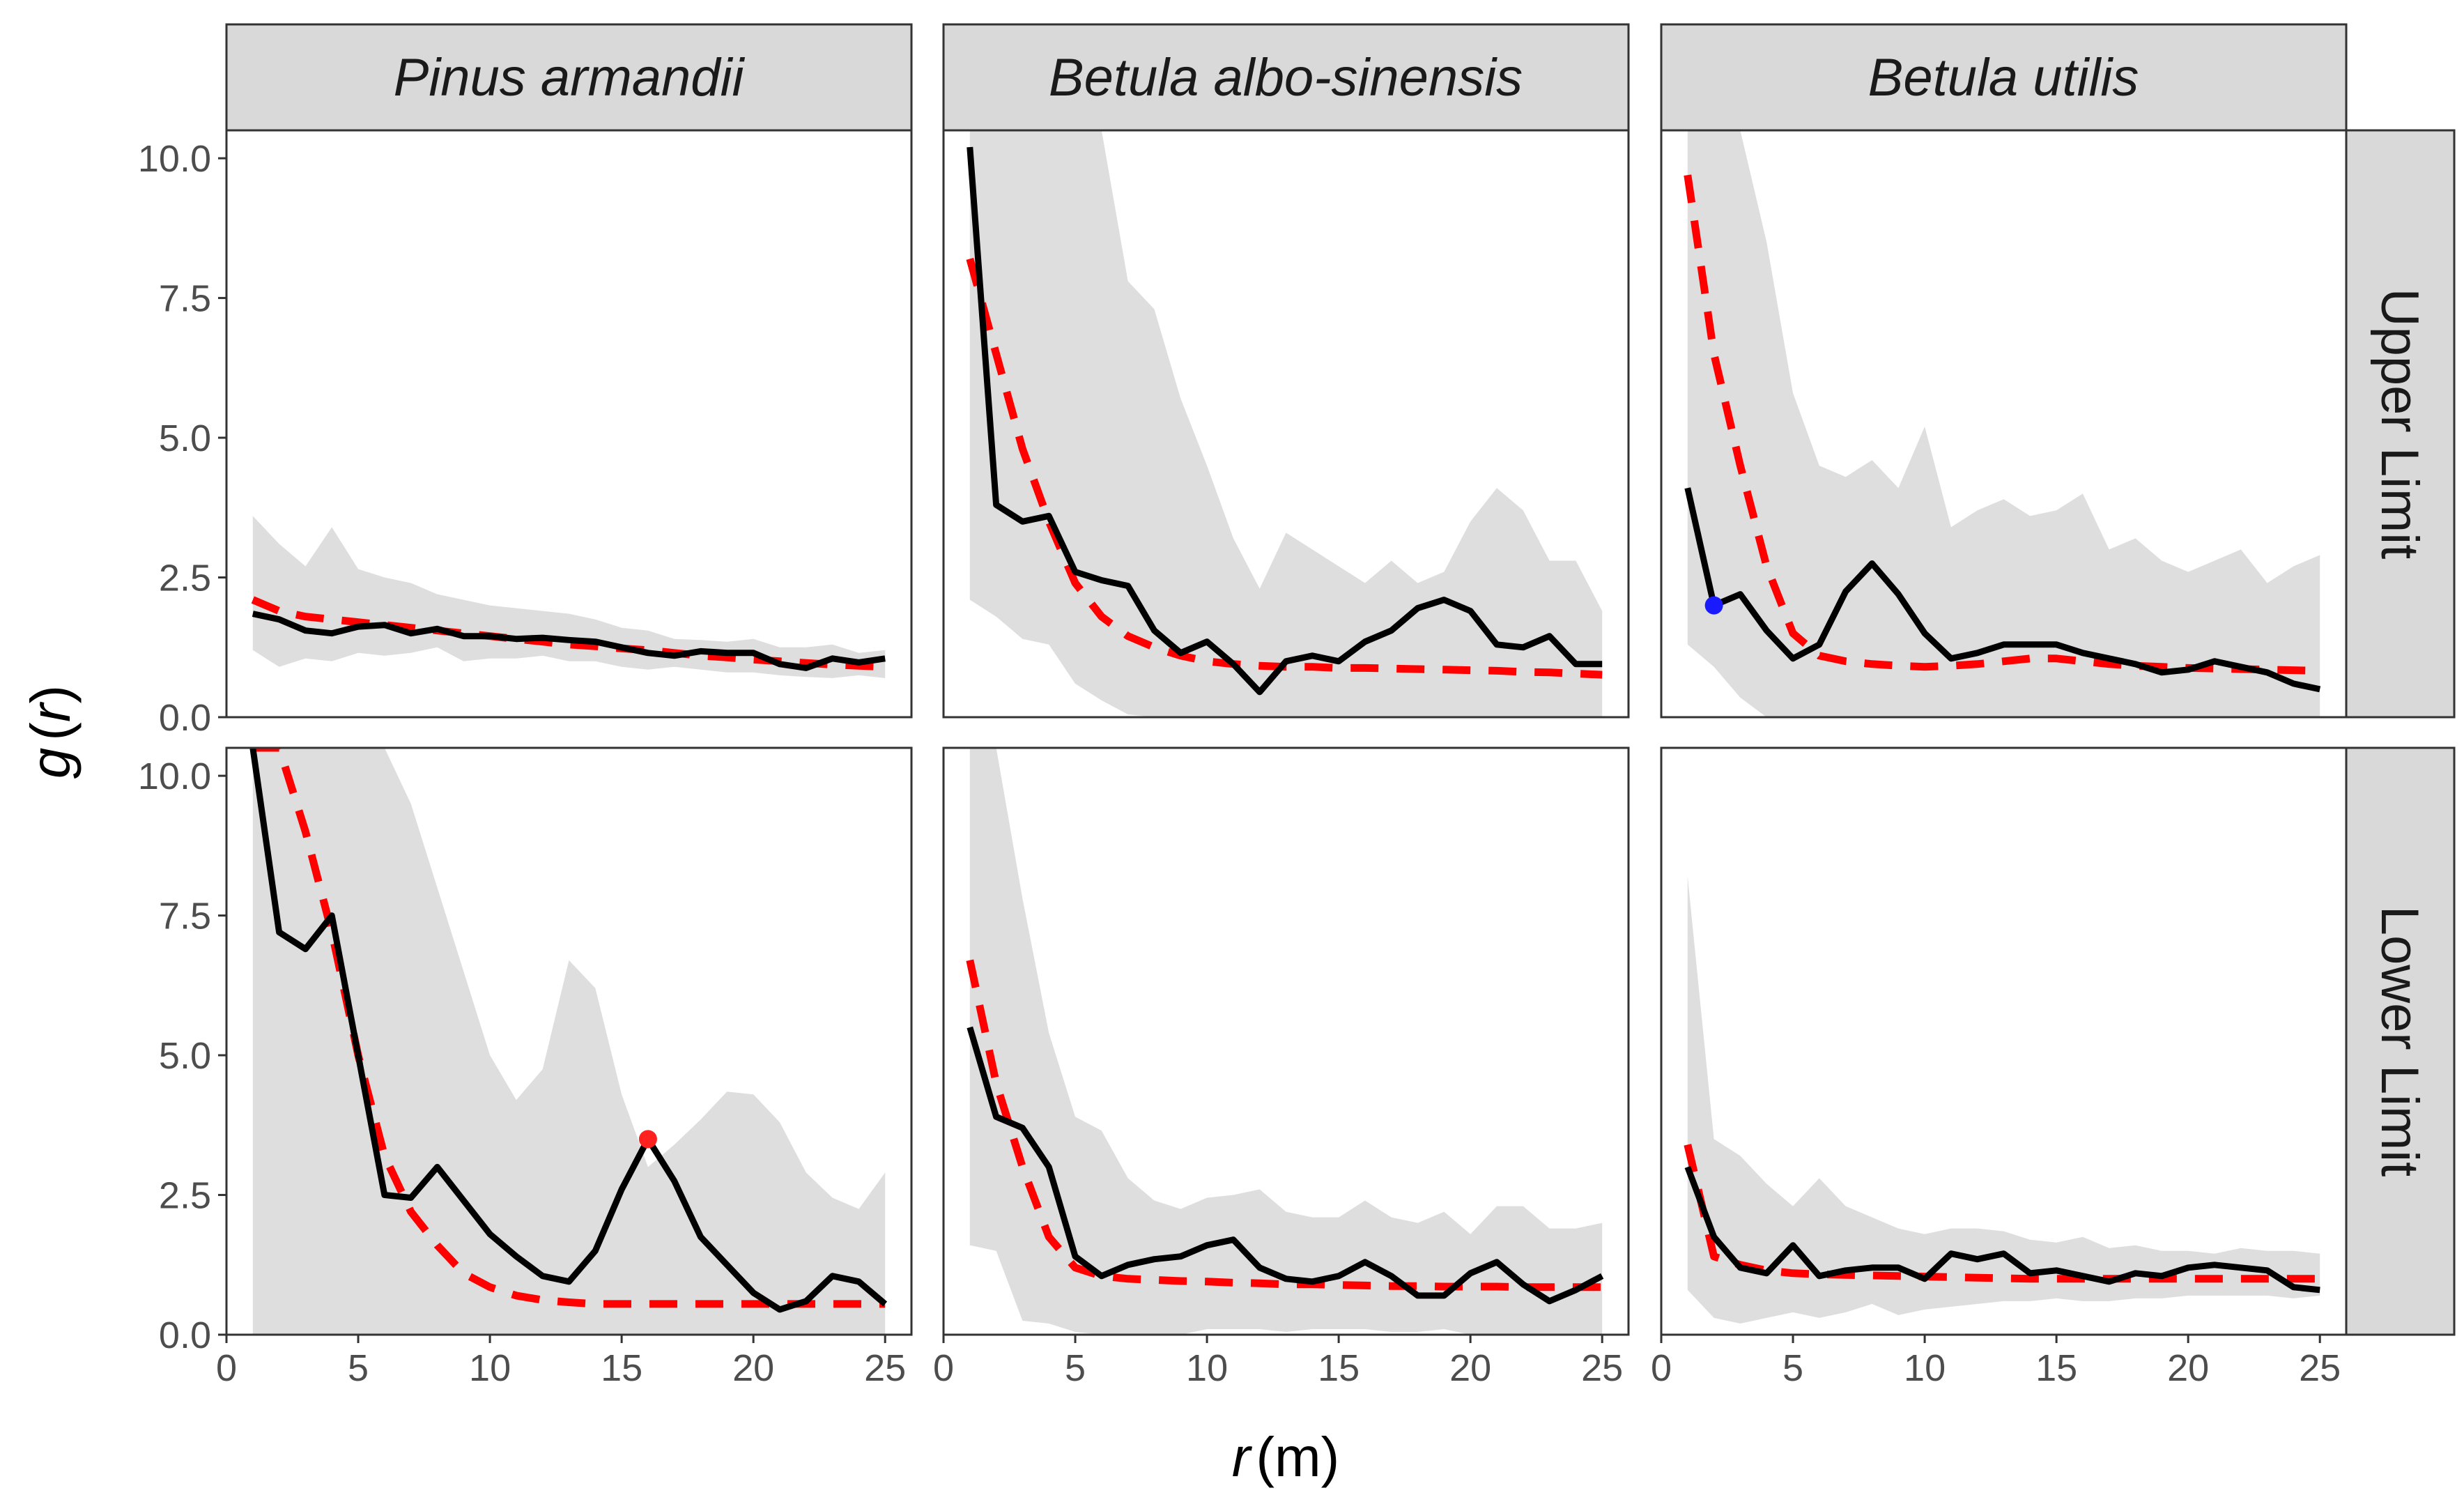 Image resolution: width=2464 pixels, height=1495 pixels. I want to click on y-axis-title-open: (, so click(51, 731).